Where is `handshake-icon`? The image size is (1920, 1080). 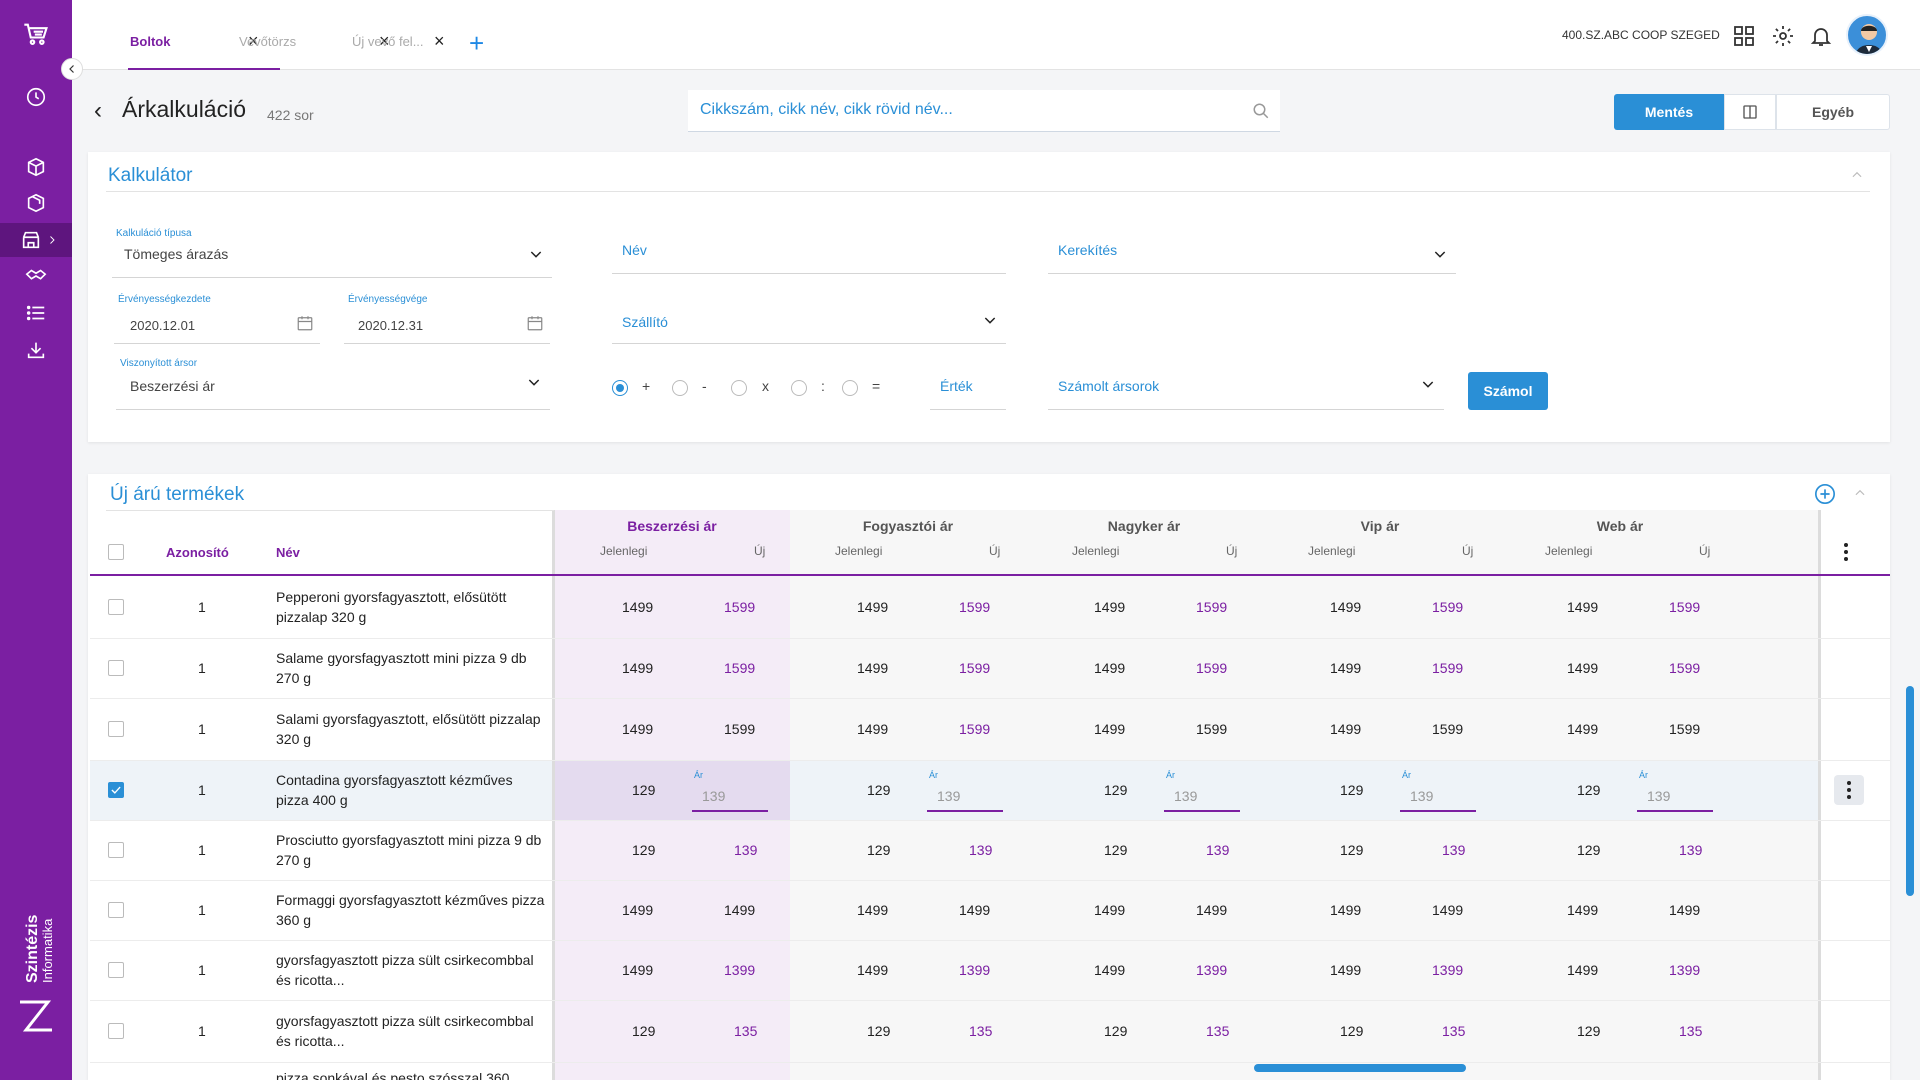 handshake-icon is located at coordinates (36, 276).